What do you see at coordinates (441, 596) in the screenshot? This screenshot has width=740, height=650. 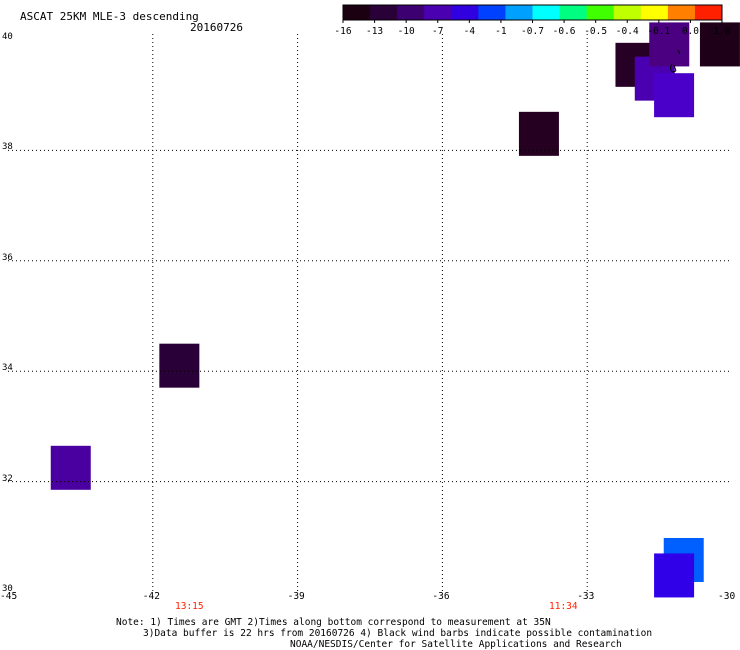 I see `longitude-label: -36` at bounding box center [441, 596].